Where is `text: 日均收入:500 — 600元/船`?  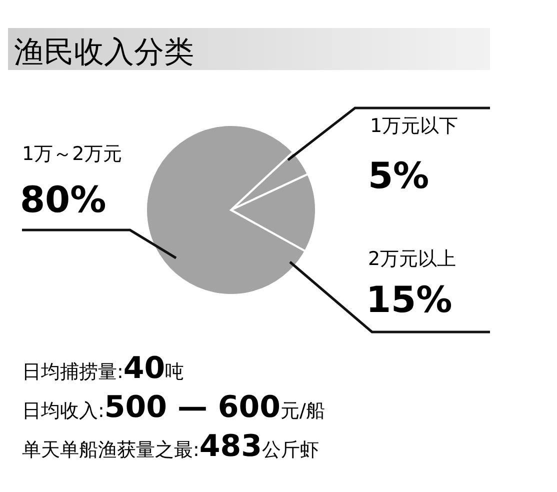
text: 日均收入:500 — 600元/船 is located at coordinates (173, 407).